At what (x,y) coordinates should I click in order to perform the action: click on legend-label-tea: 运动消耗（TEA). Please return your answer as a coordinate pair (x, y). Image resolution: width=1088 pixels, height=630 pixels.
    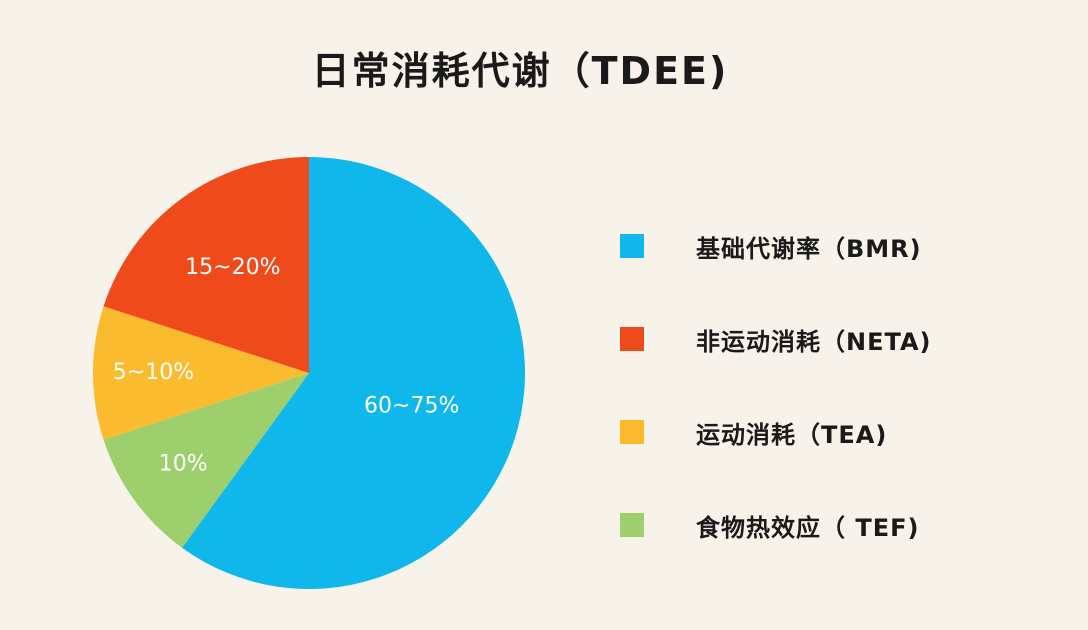
    Looking at the image, I should click on (792, 434).